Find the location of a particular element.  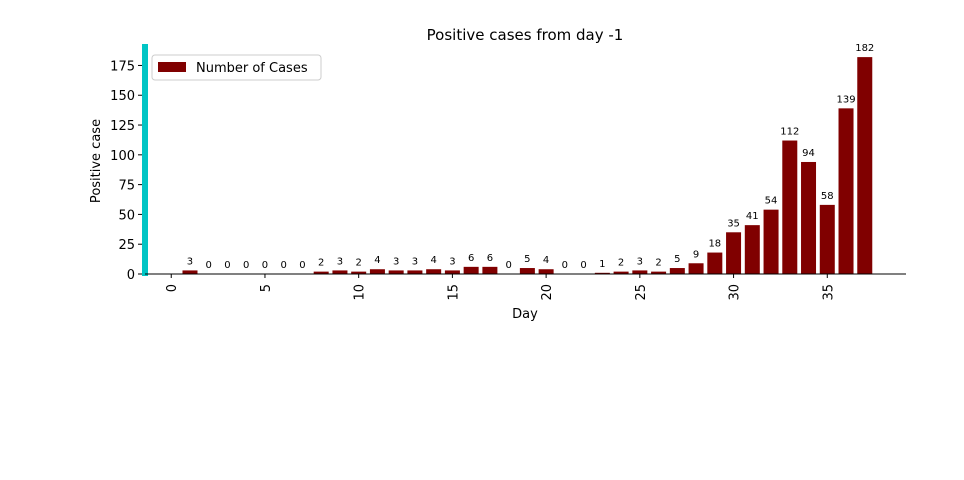

bar-value-label: 41 is located at coordinates (752, 216).